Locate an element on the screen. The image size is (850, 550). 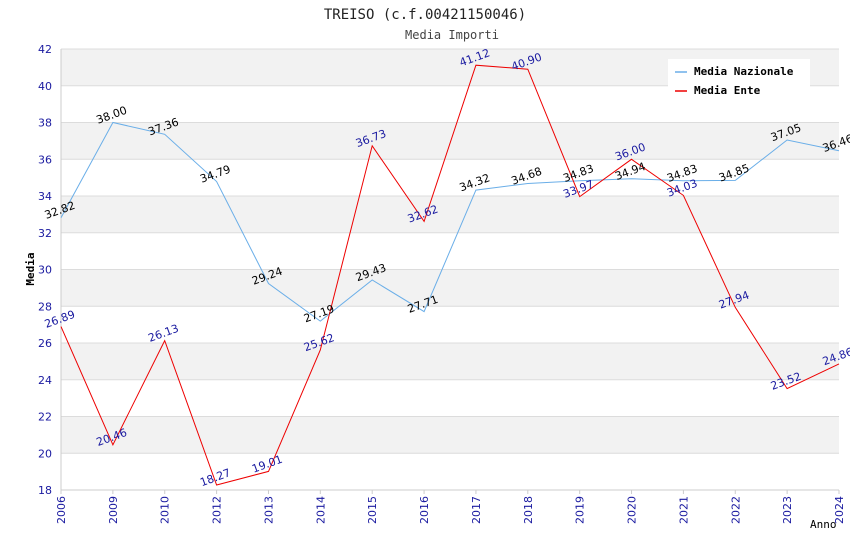
y-tick-label: 34 is located at coordinates (45, 196).